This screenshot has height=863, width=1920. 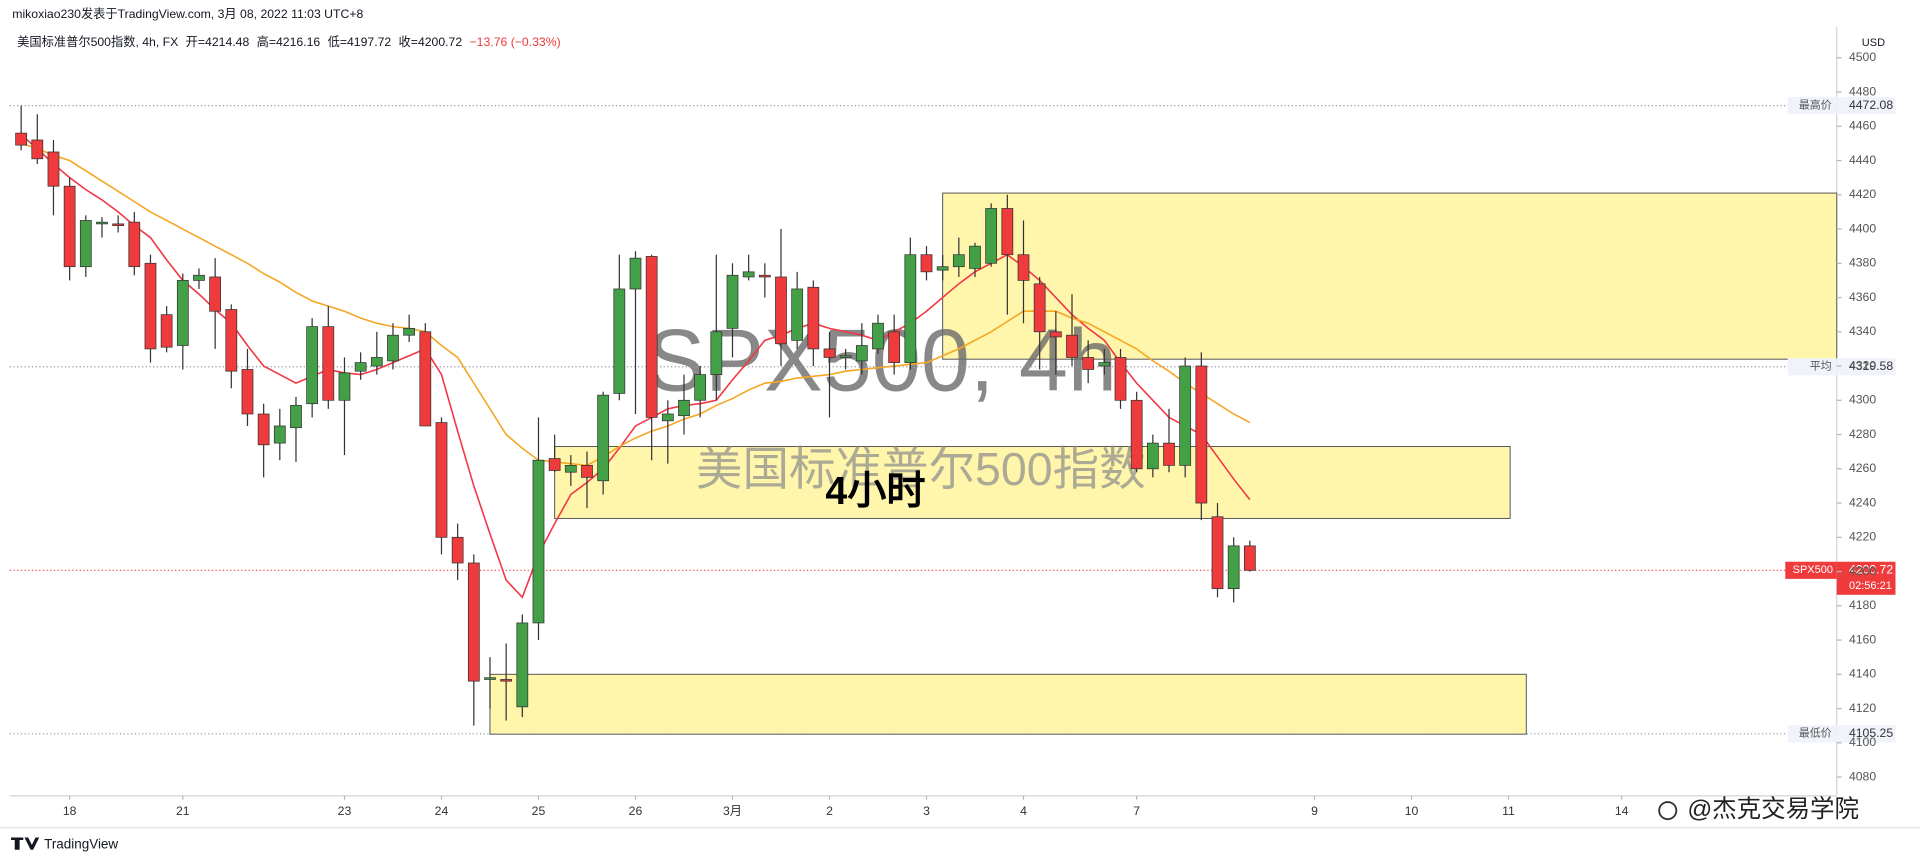 I want to click on y-tick-label: 4120, so click(x=1862, y=708).